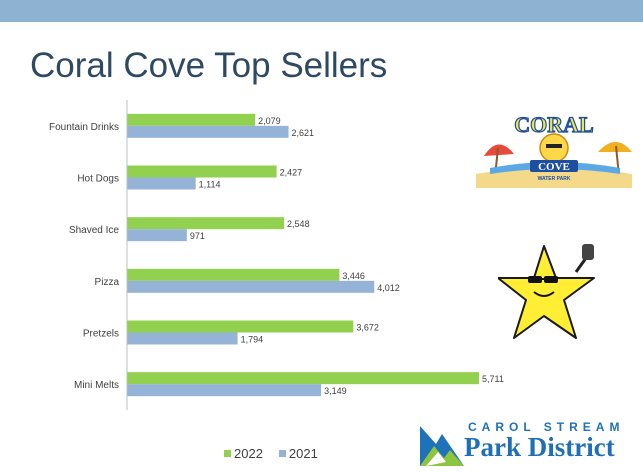  Describe the element at coordinates (101, 334) in the screenshot. I see `category-label: Pretzels` at that location.